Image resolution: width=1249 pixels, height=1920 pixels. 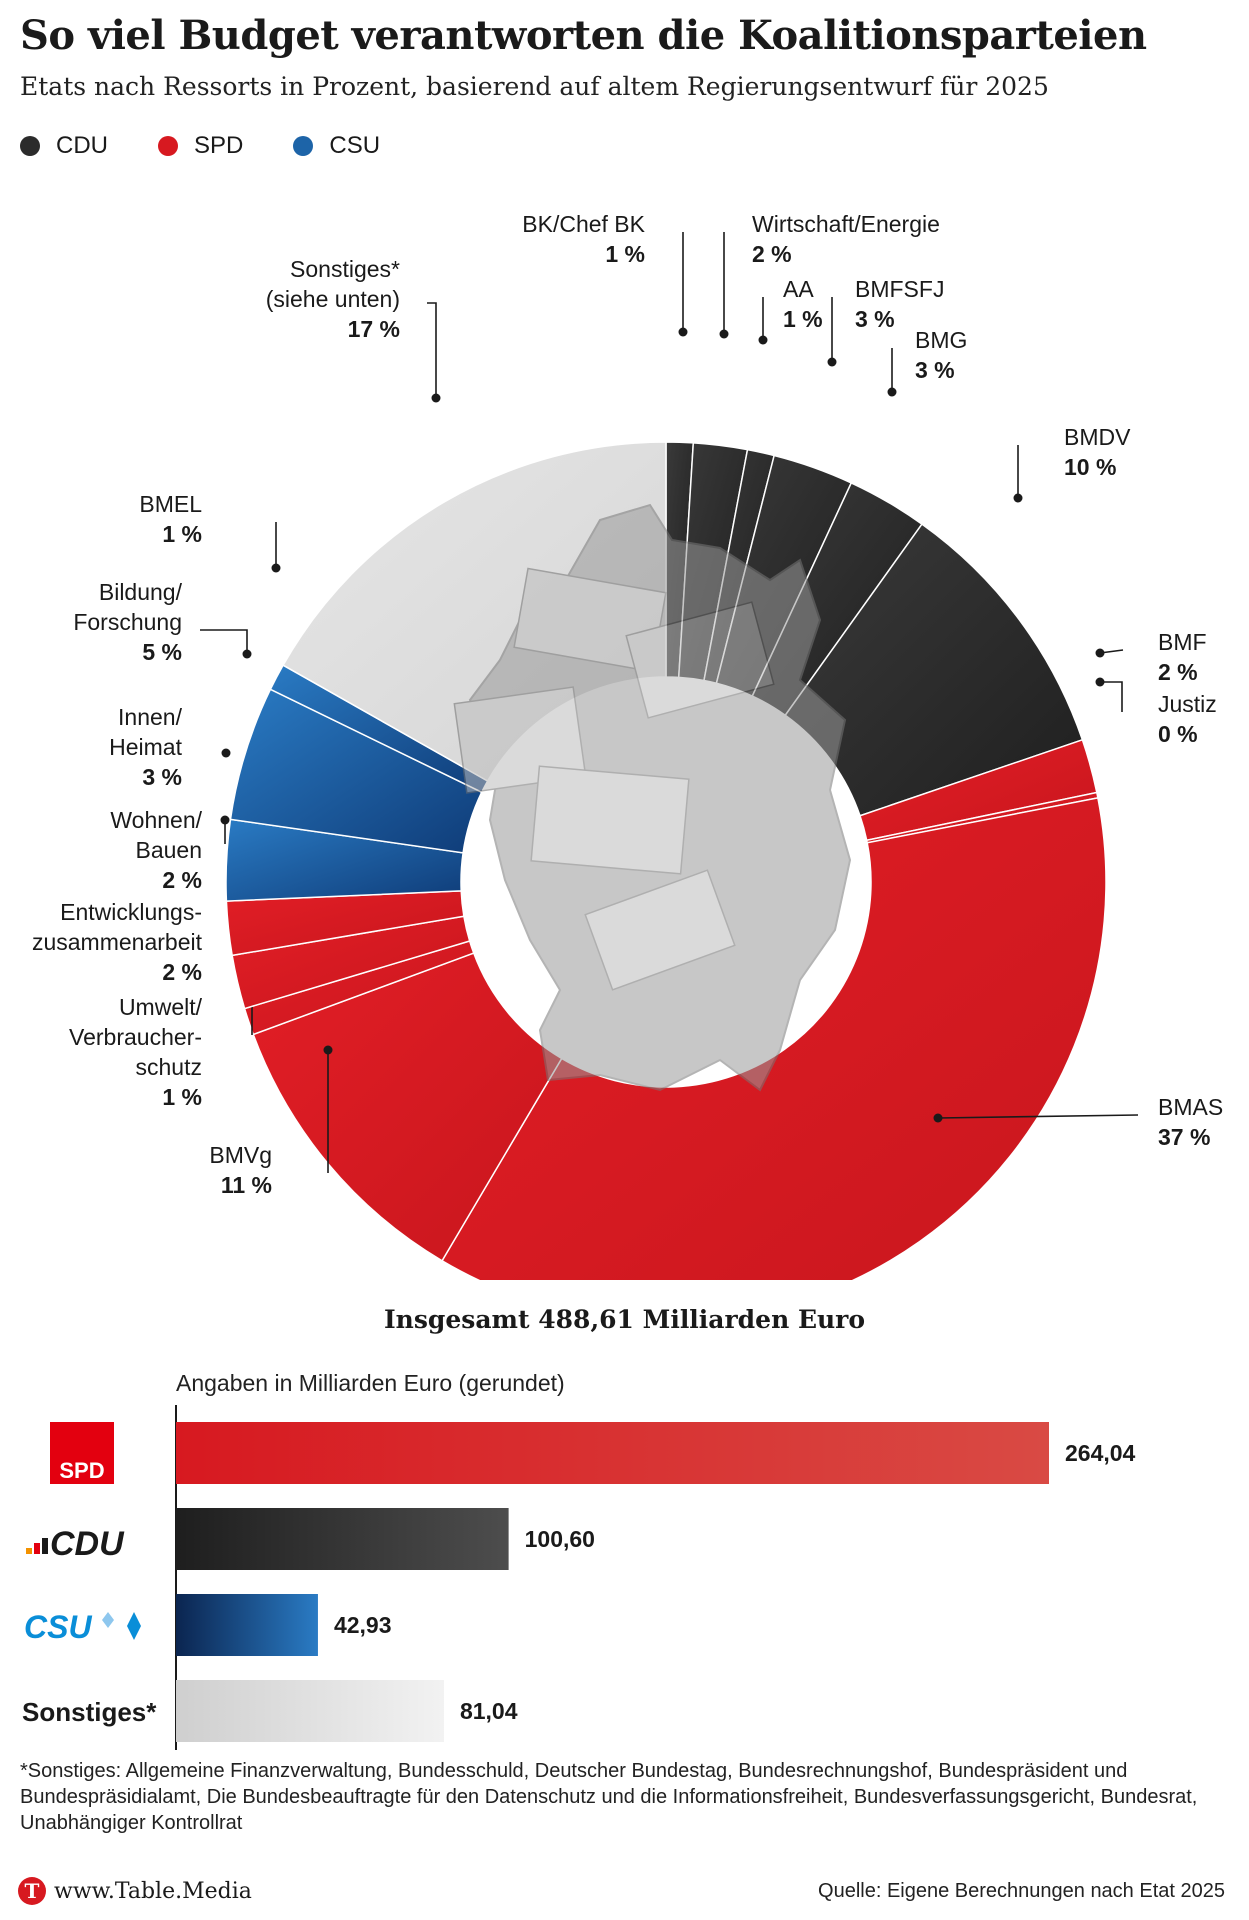 What do you see at coordinates (652, 797) in the screenshot?
I see `banknote-germany-illustration` at bounding box center [652, 797].